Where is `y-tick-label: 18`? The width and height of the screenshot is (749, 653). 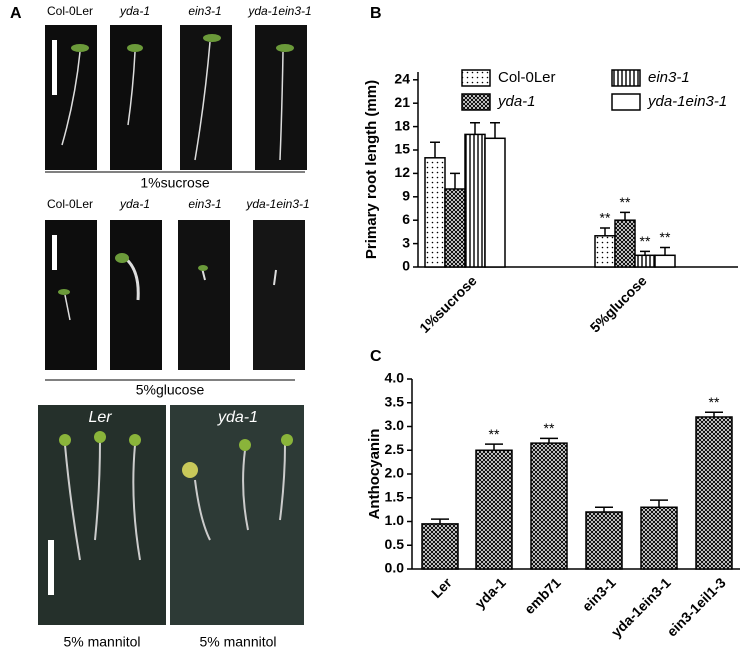 y-tick-label: 18 is located at coordinates (402, 125).